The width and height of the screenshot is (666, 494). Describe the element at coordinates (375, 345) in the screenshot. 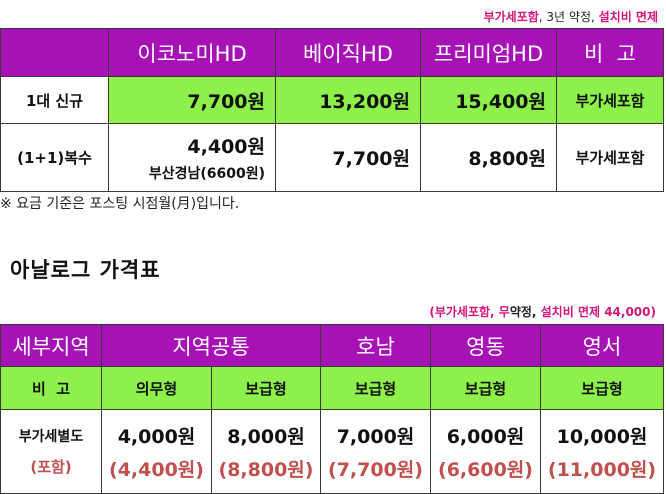

I see `header-honam: 호남` at that location.